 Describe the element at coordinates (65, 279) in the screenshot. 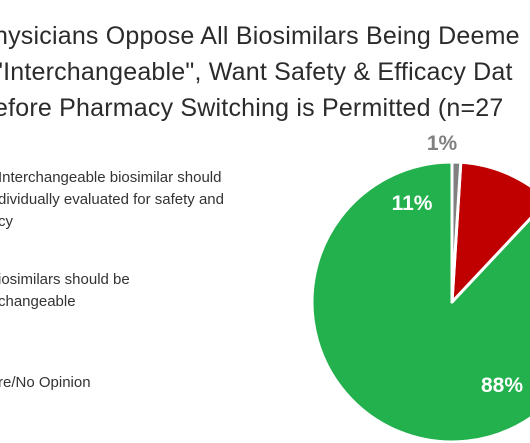

I see `legend-entry-line: iosimilars should be` at that location.